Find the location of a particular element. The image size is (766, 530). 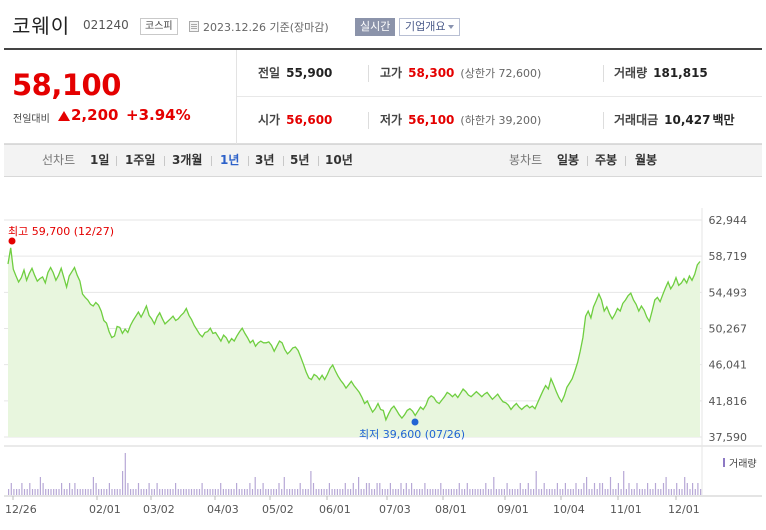

candle-daily: 일봉 is located at coordinates (568, 160).